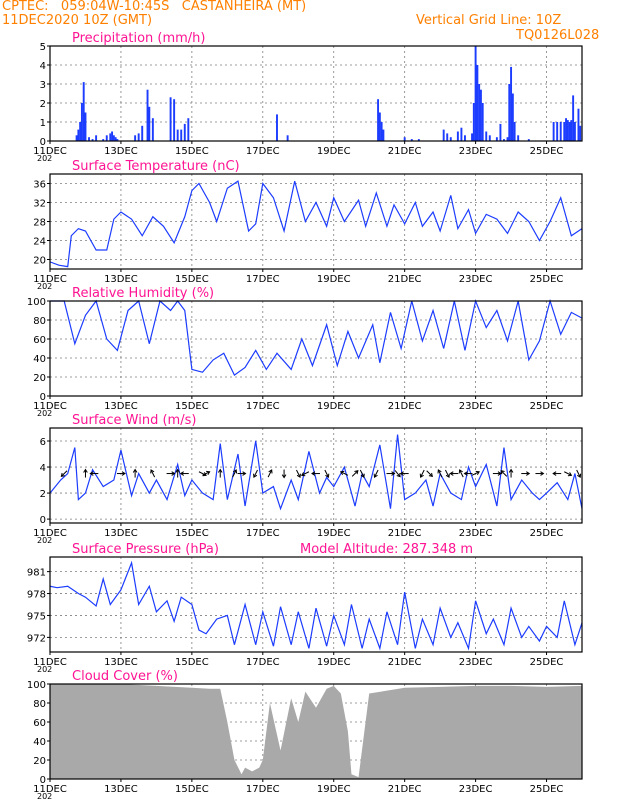  What do you see at coordinates (43, 66) in the screenshot?
I see `y-tick-label: 4` at bounding box center [43, 66].